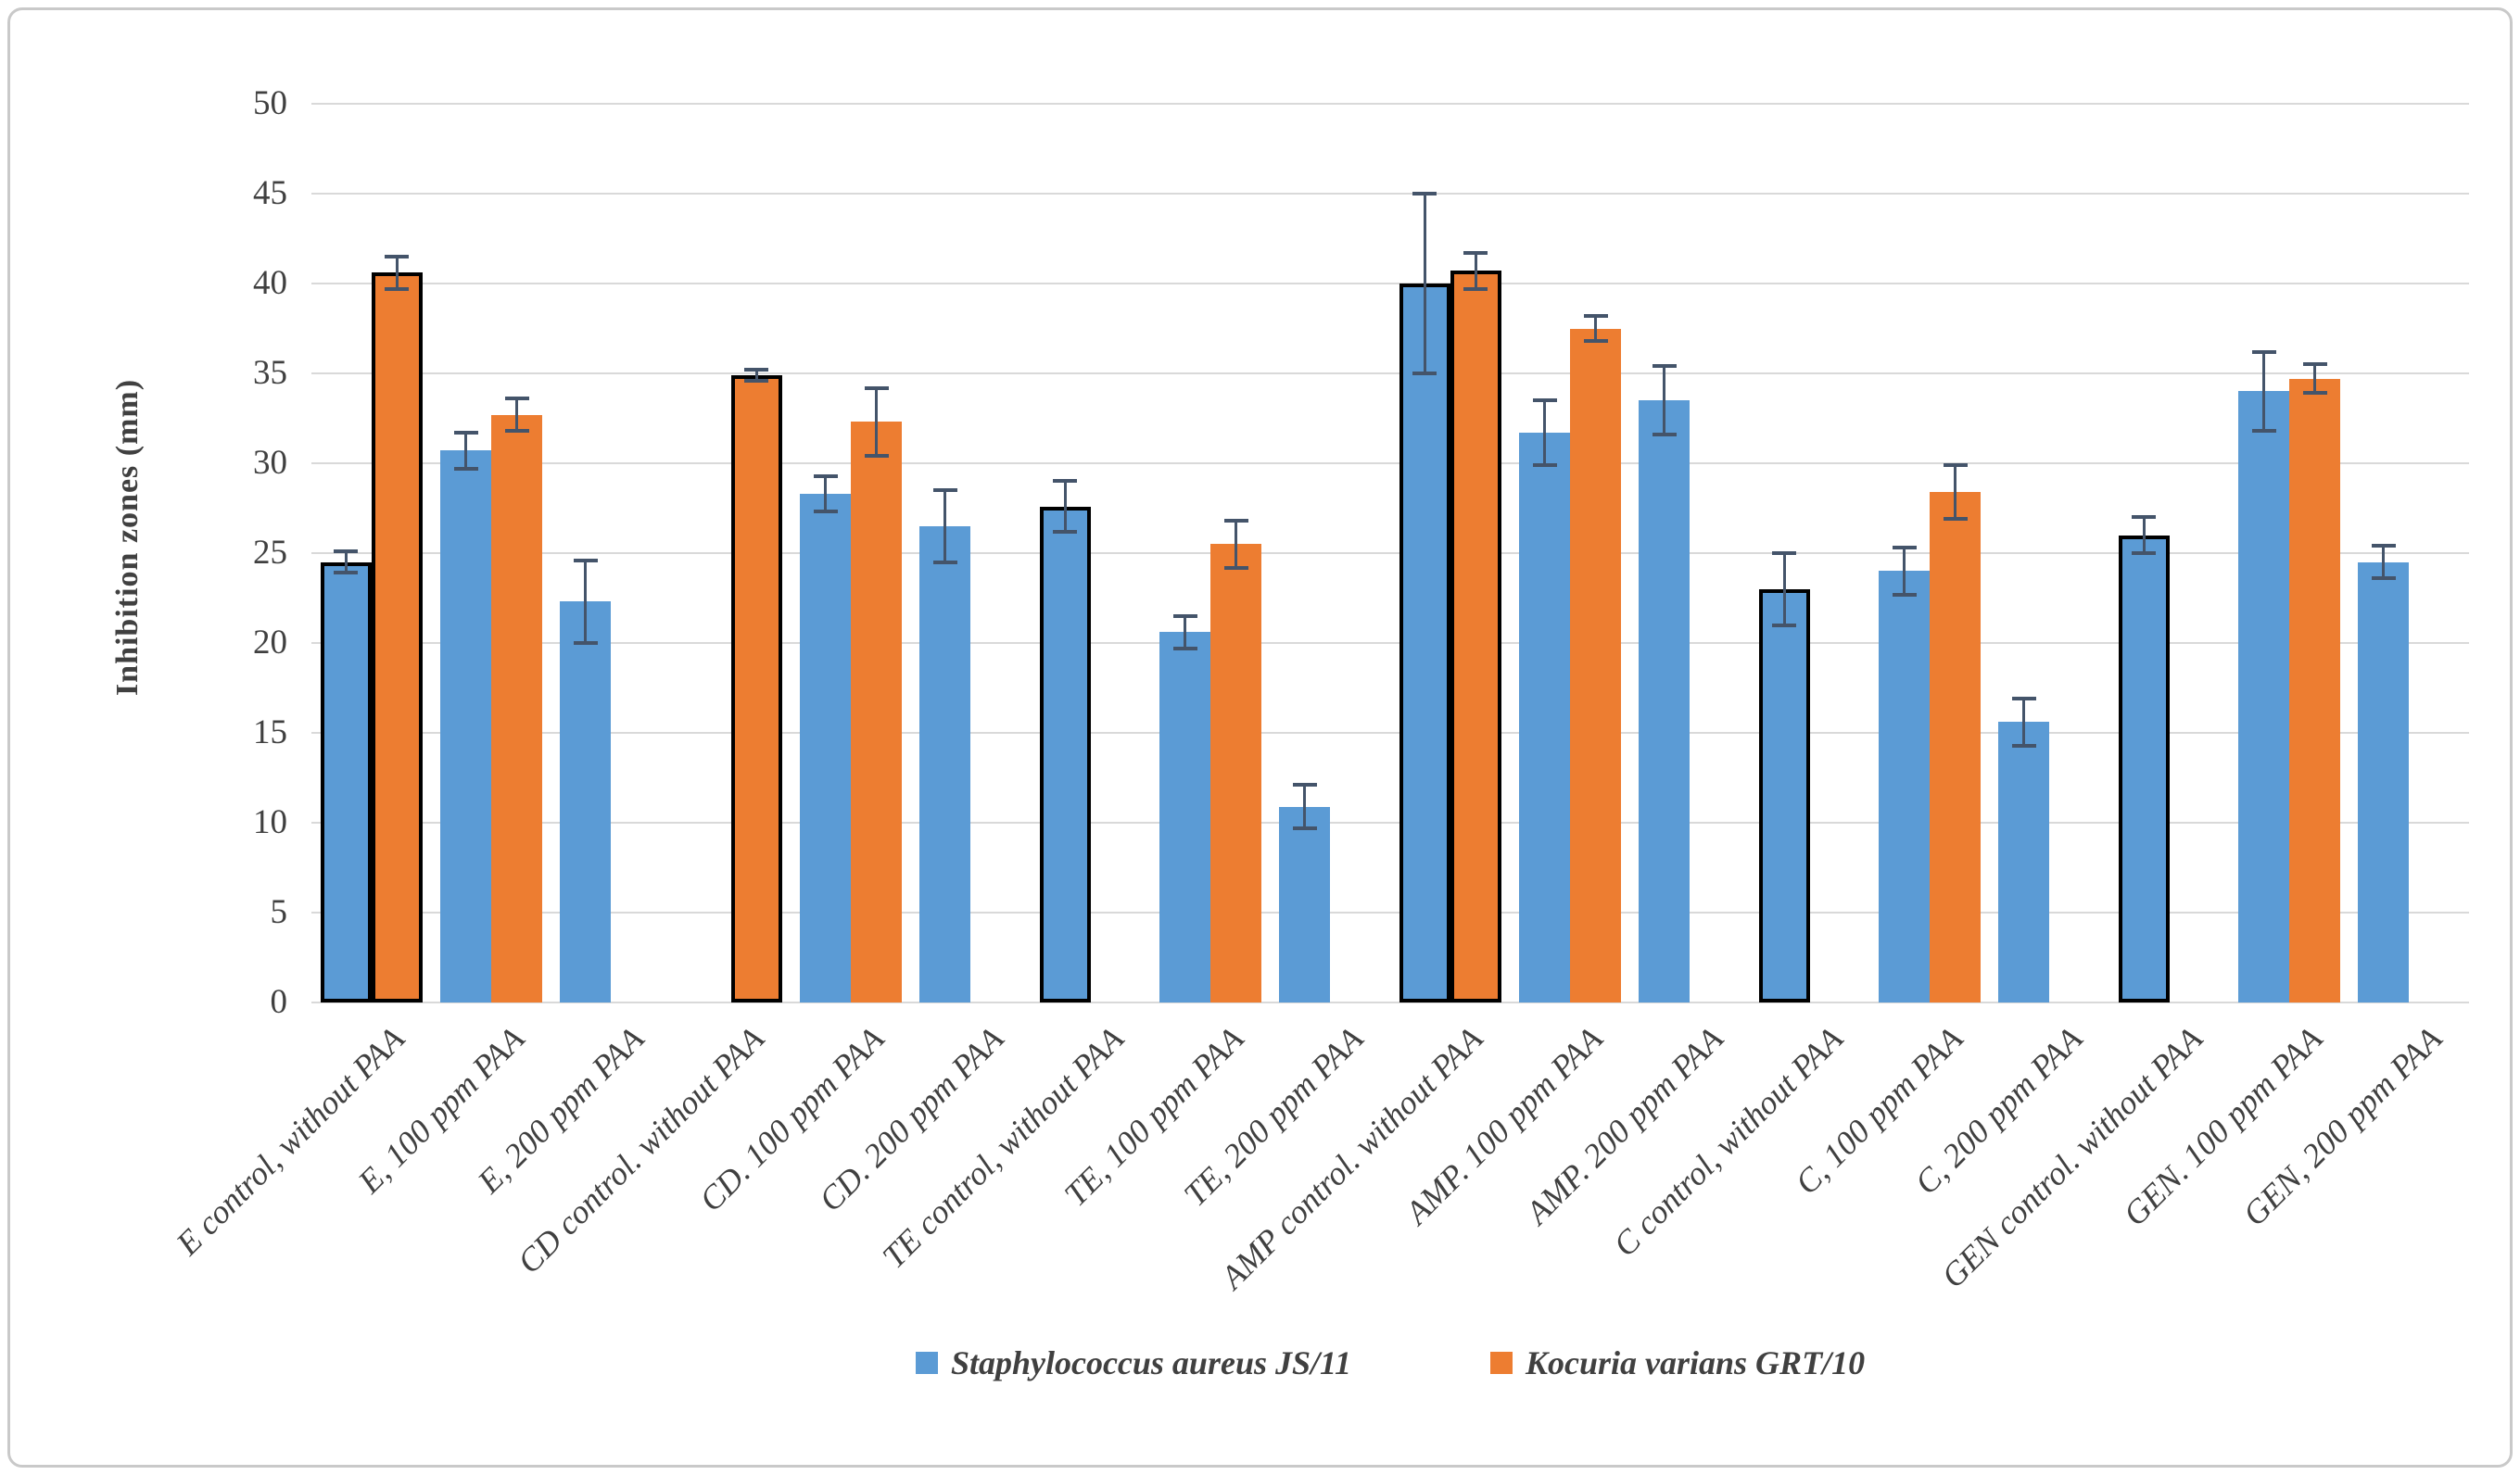  Describe the element at coordinates (397, 273) in the screenshot. I see `error-bar-series2-cat1` at that location.